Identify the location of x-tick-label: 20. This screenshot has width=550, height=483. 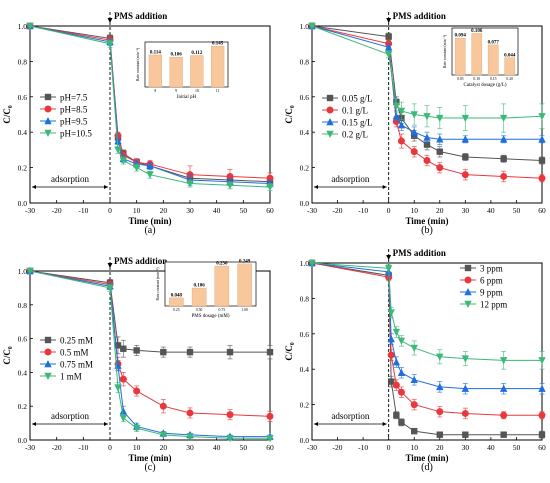
(440, 447).